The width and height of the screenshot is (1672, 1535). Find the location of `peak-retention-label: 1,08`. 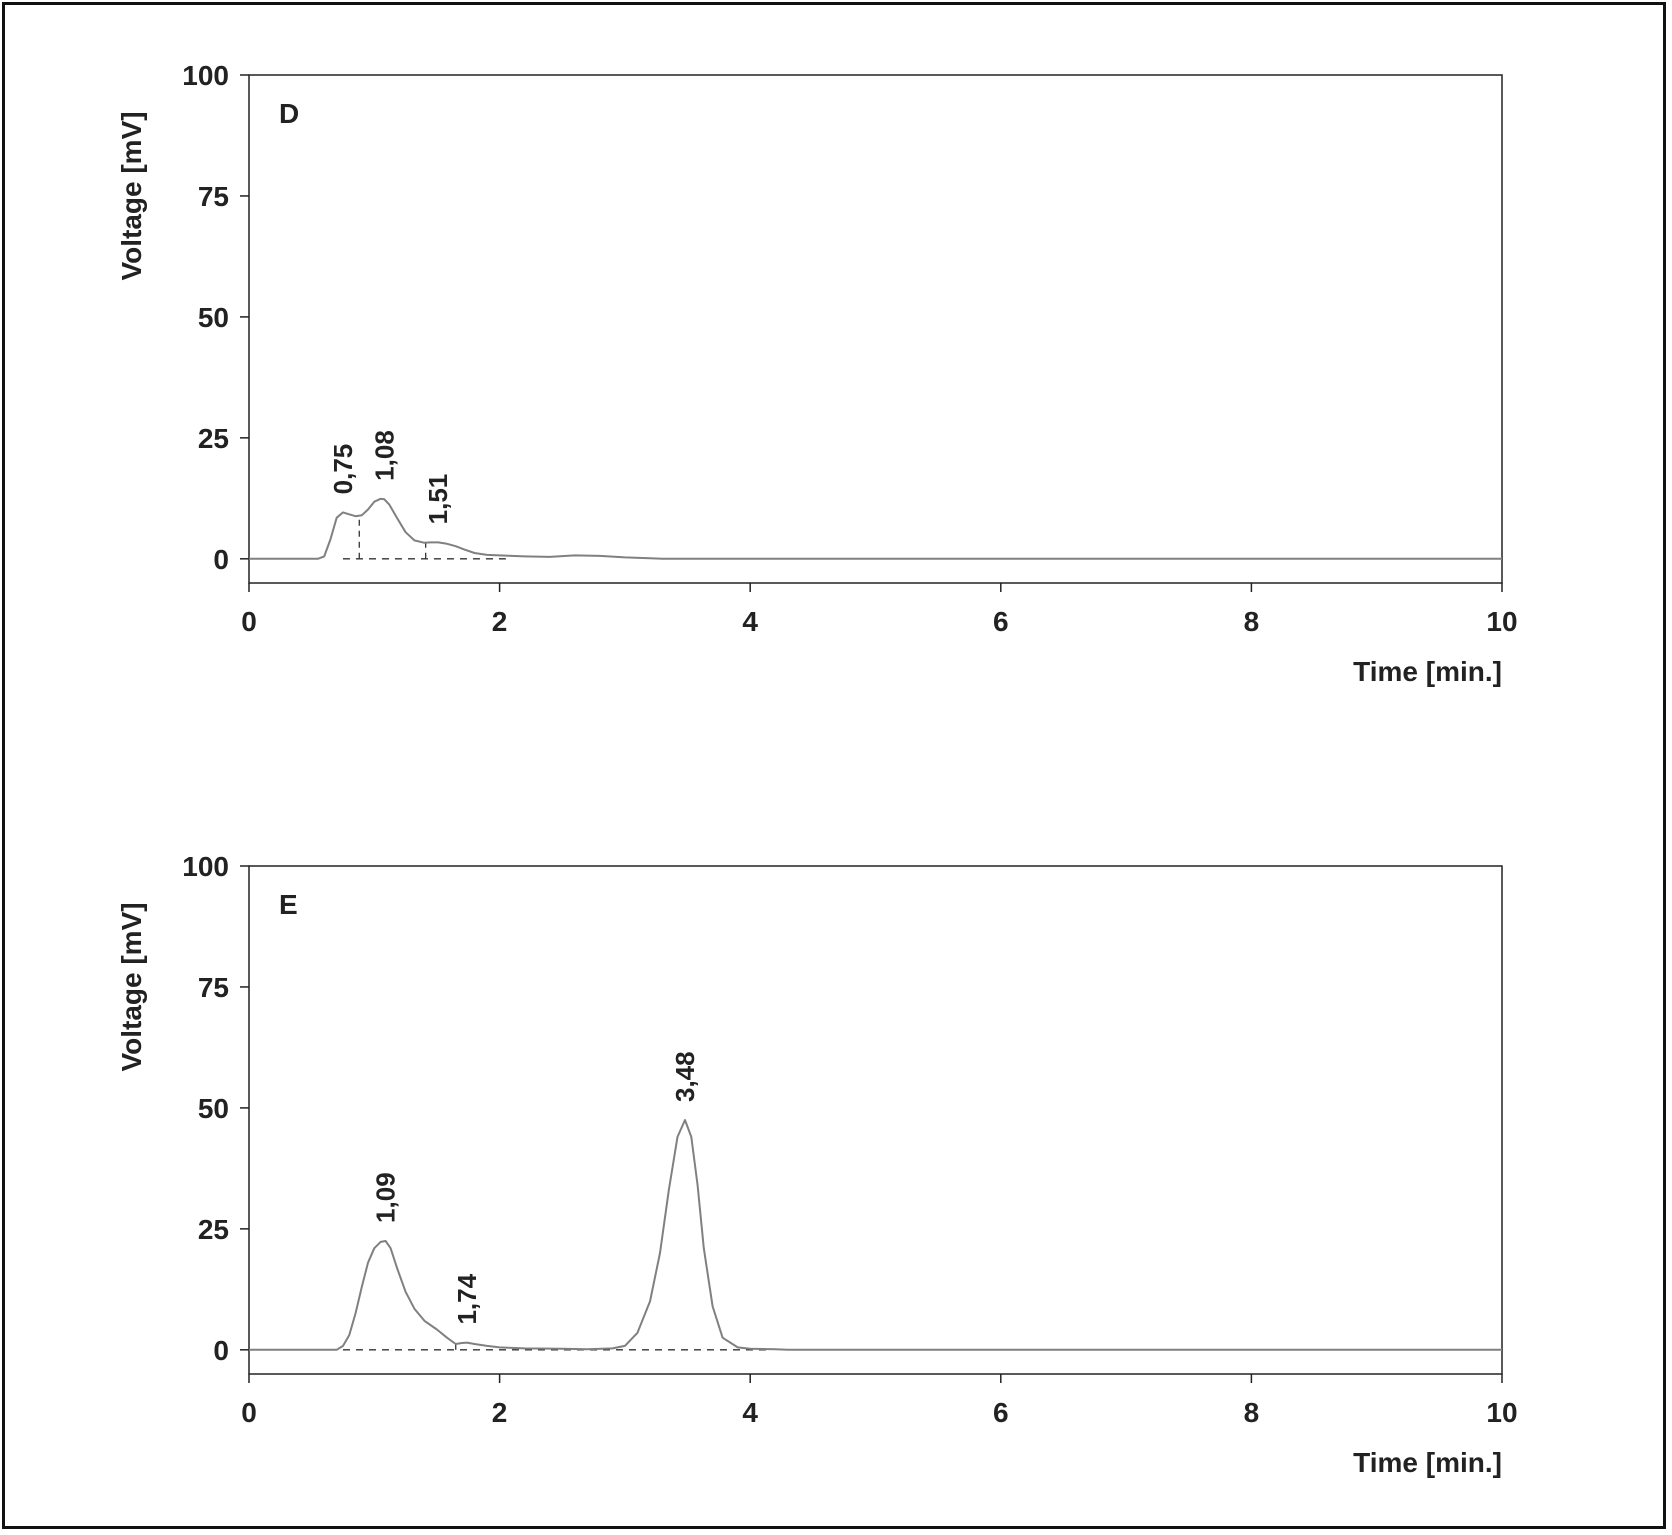

peak-retention-label: 1,08 is located at coordinates (384, 455).